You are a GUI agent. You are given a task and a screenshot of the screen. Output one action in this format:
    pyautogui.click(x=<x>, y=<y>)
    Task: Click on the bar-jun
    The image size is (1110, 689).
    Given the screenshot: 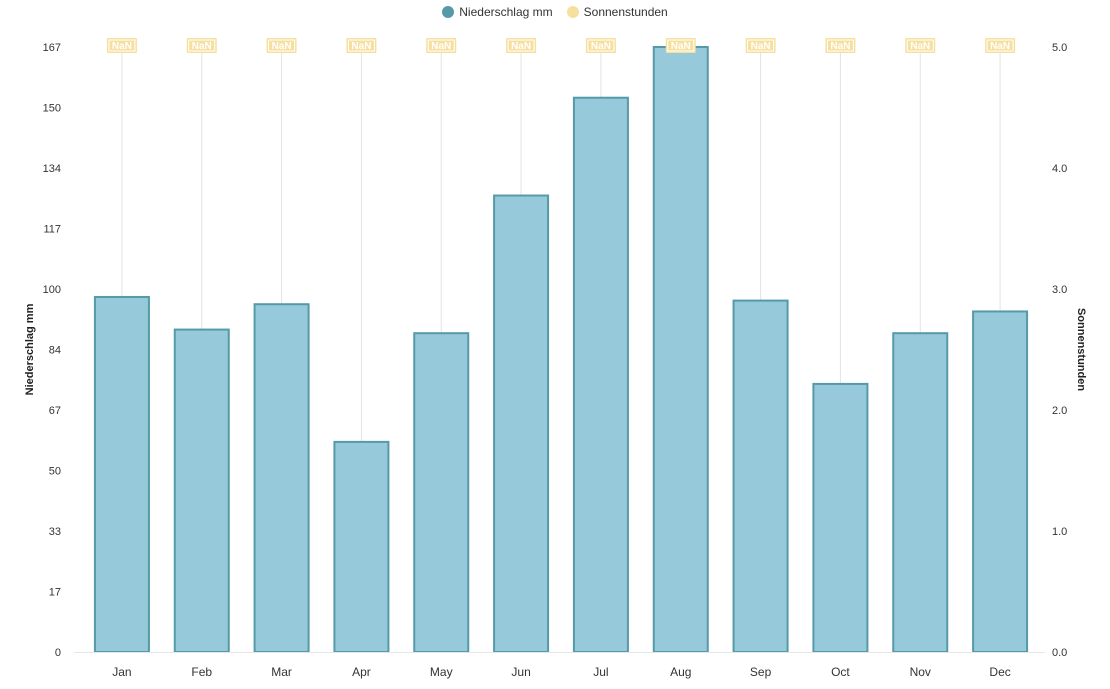 What is the action you would take?
    pyautogui.click(x=521, y=423)
    